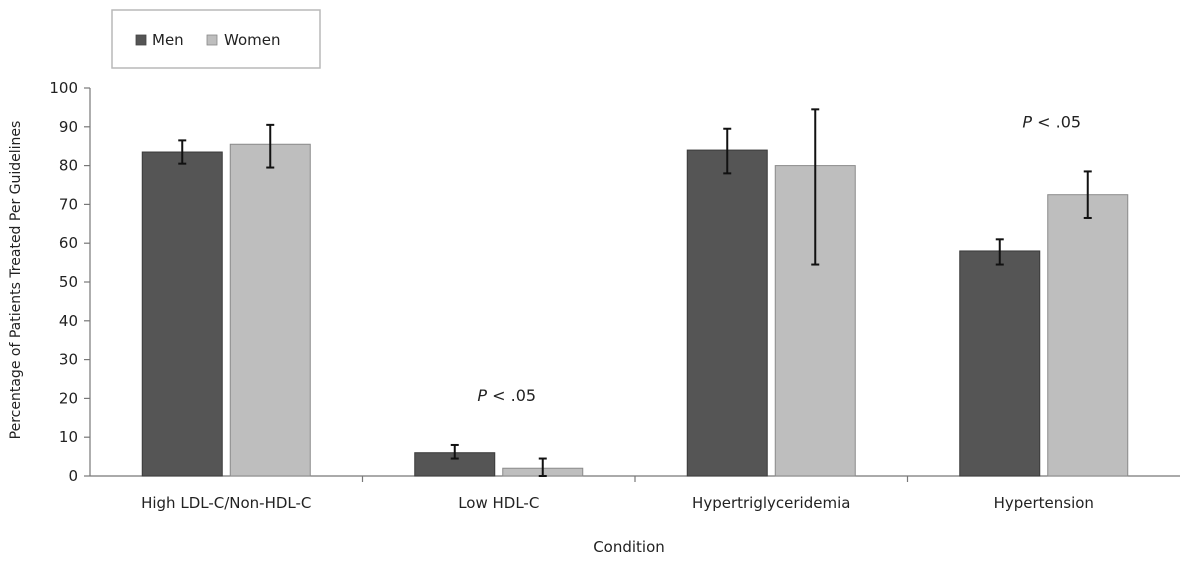  I want to click on x-tick-label: Hypertriglyceridemia, so click(771, 503).